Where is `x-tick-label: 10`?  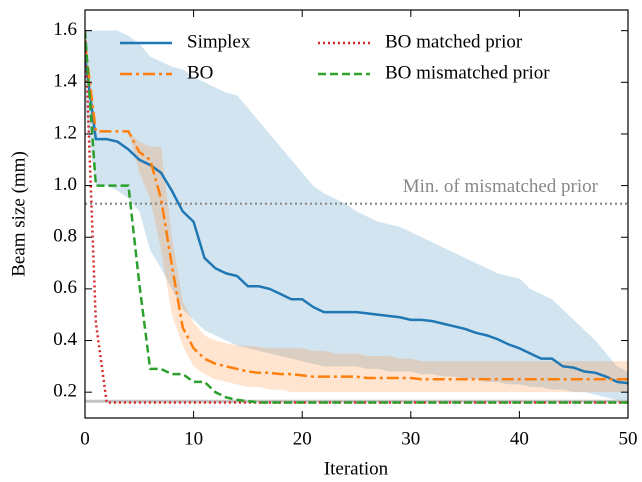
x-tick-label: 10 is located at coordinates (193, 438).